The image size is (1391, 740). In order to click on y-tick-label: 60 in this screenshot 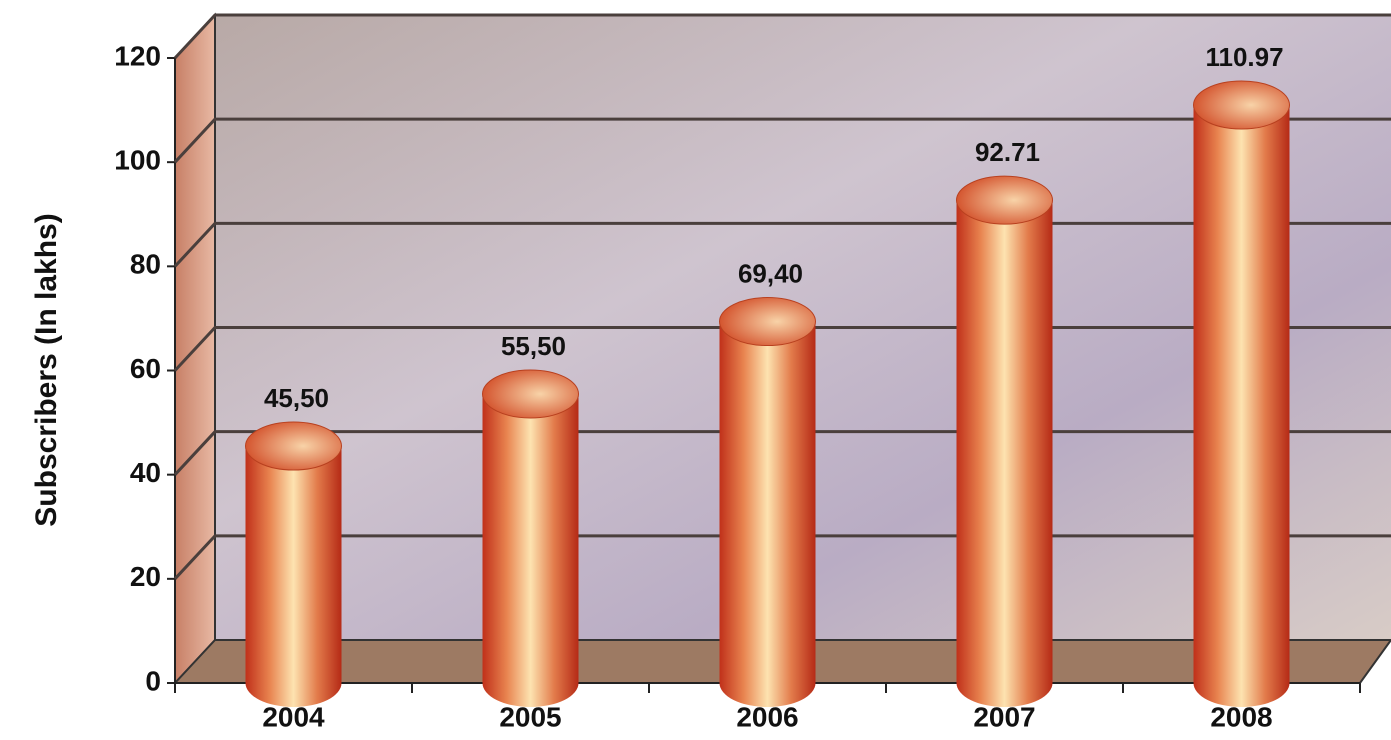, I will do `click(145, 368)`.